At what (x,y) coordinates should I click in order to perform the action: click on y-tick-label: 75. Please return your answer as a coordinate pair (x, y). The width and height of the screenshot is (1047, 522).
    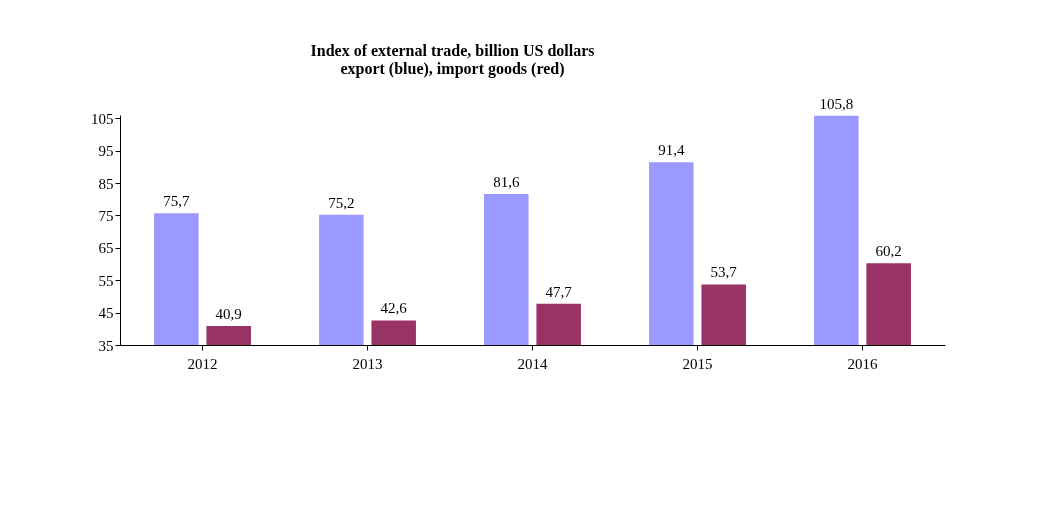
    Looking at the image, I should click on (106, 215).